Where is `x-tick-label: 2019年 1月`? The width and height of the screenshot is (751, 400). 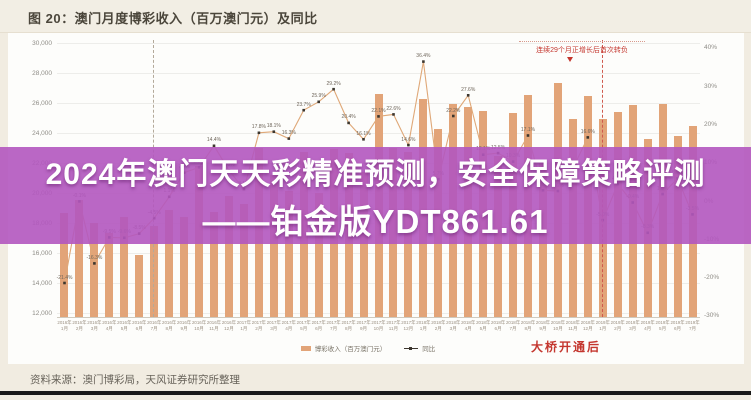 x-tick-label: 2019年 1月 is located at coordinates (602, 325).